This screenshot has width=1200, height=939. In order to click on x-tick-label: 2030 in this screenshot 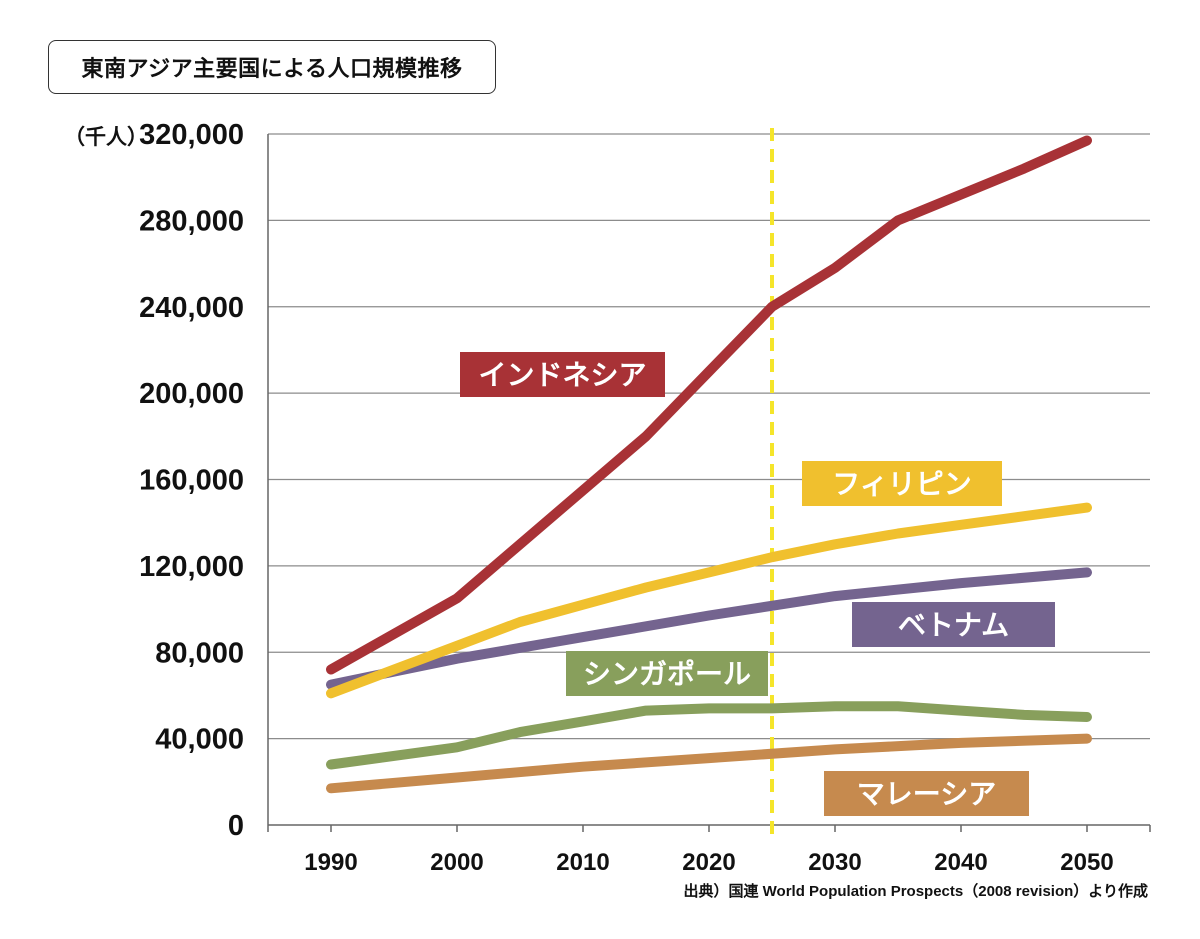, I will do `click(834, 862)`.